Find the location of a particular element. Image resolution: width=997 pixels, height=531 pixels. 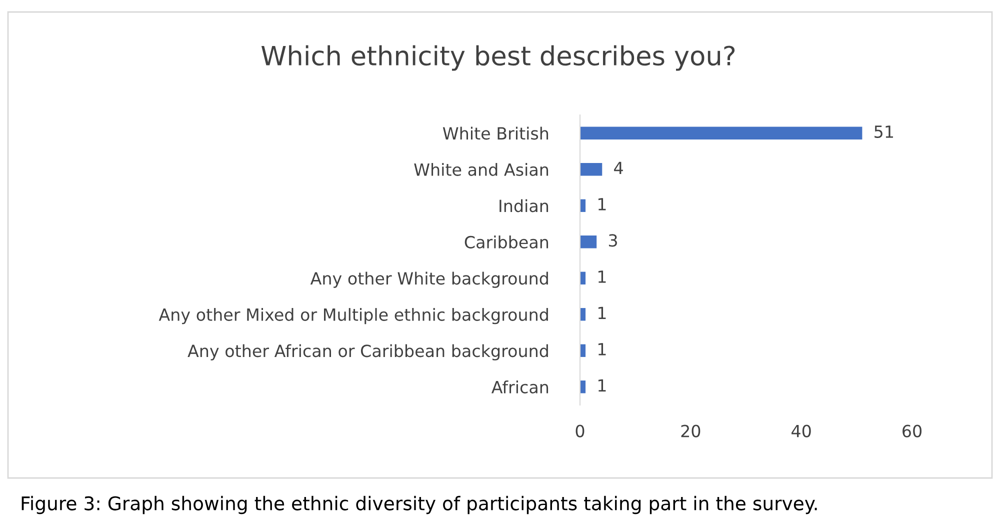

caption: Figure 3: Graph showing the ethnic diversity of participants taking part in the survey. is located at coordinates (419, 505).